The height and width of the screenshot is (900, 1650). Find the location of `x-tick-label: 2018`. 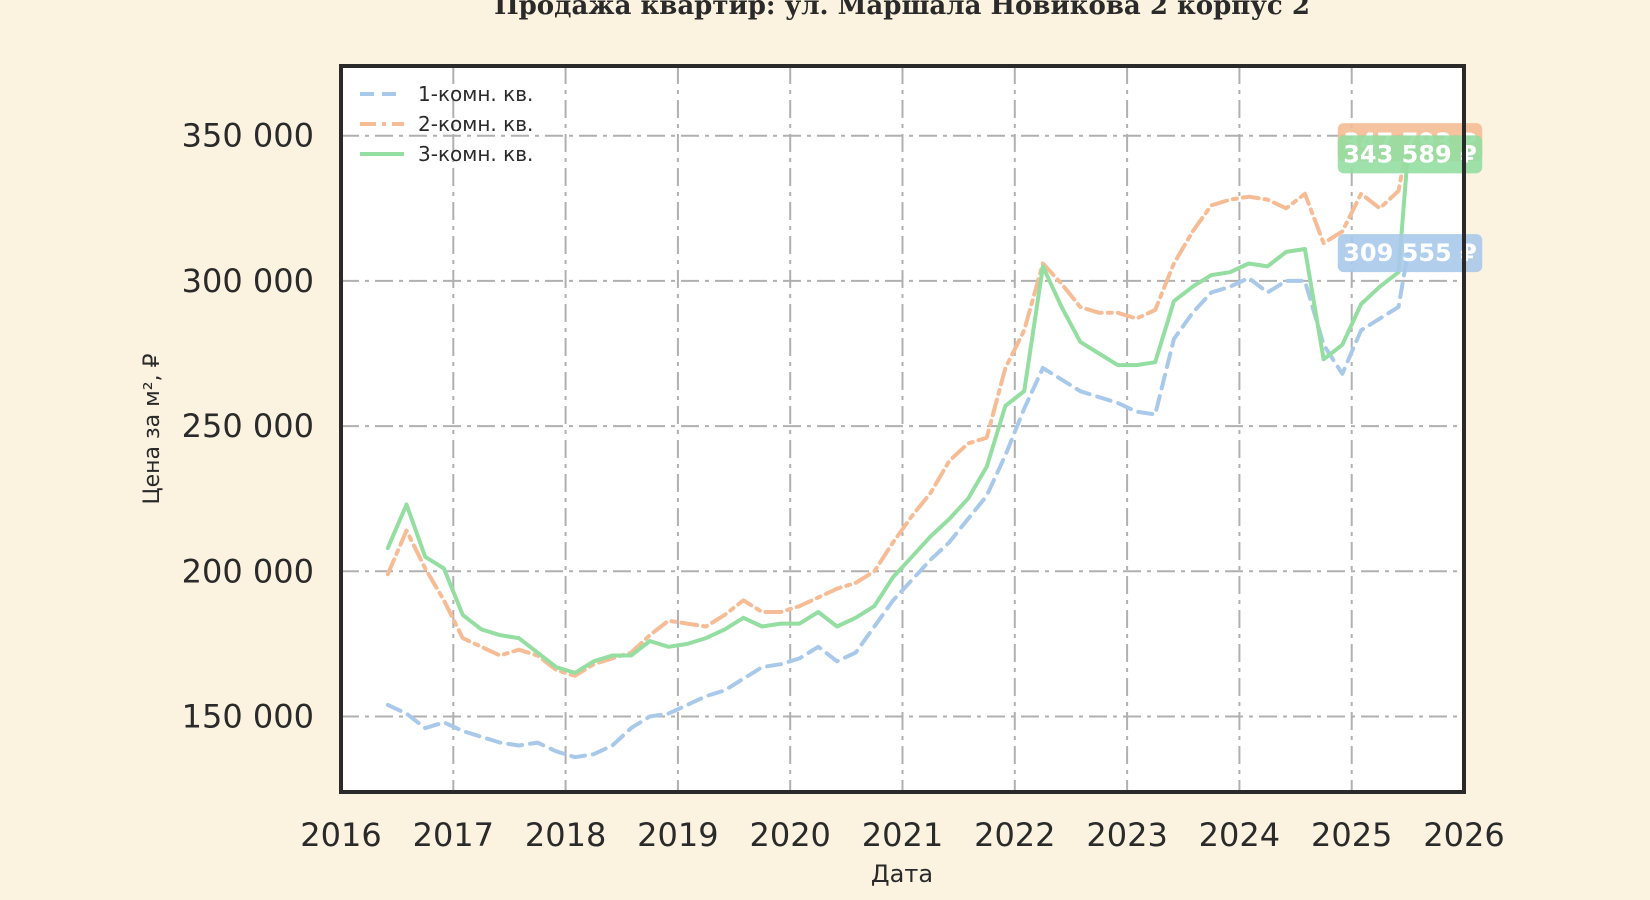

x-tick-label: 2018 is located at coordinates (565, 835).